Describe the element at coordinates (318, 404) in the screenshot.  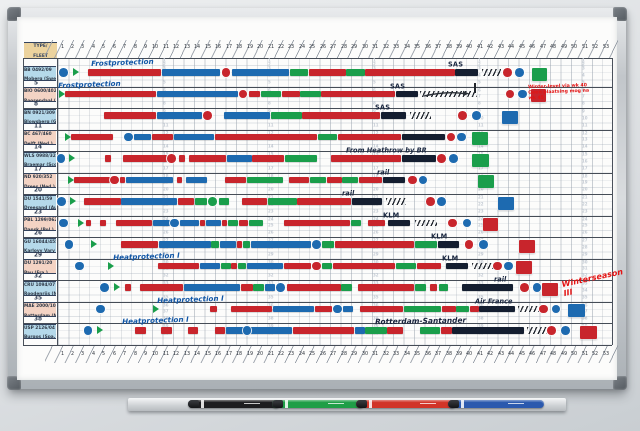
I see `marker-pen-green` at that location.